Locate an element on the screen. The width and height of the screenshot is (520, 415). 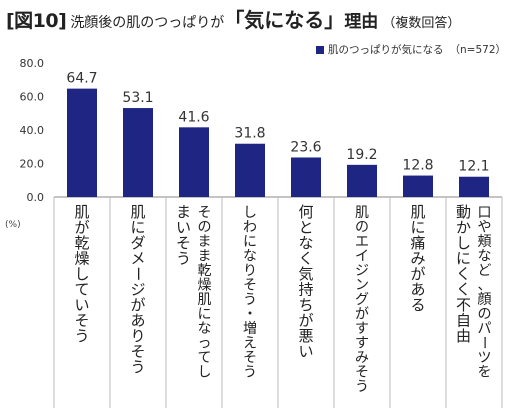
category-label-char: ン is located at coordinates (362, 286).